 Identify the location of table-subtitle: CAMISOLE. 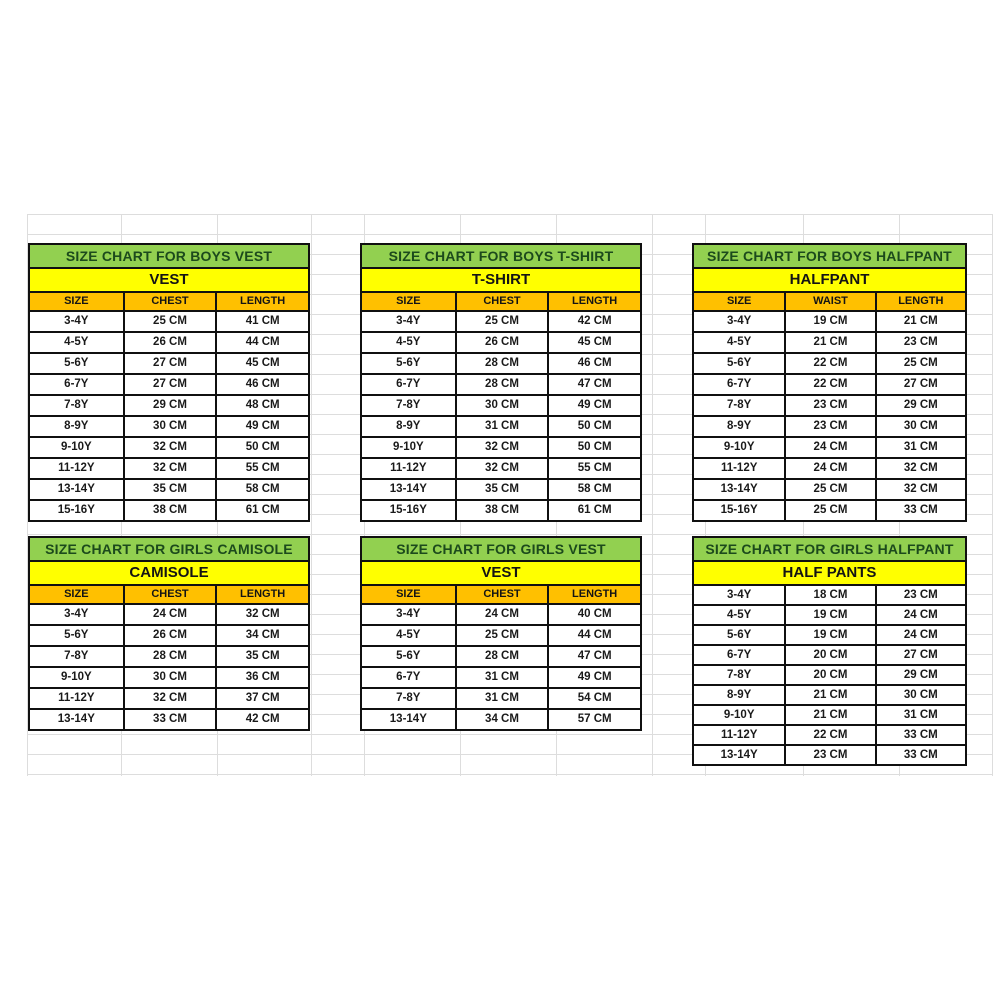
(169, 574).